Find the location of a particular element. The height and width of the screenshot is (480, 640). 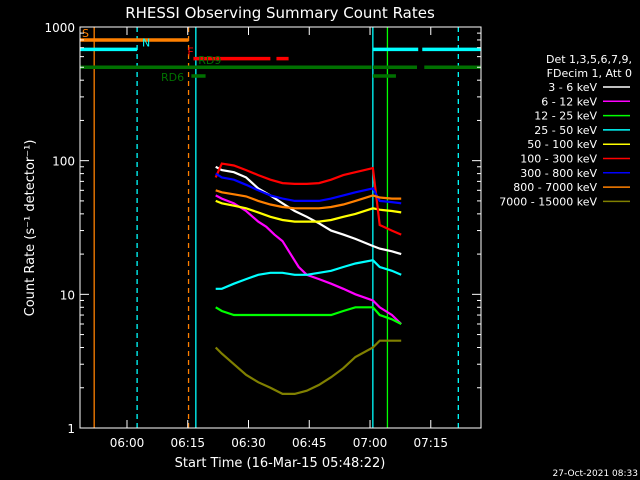

state-label-rd9: RD9 is located at coordinates (209, 60).